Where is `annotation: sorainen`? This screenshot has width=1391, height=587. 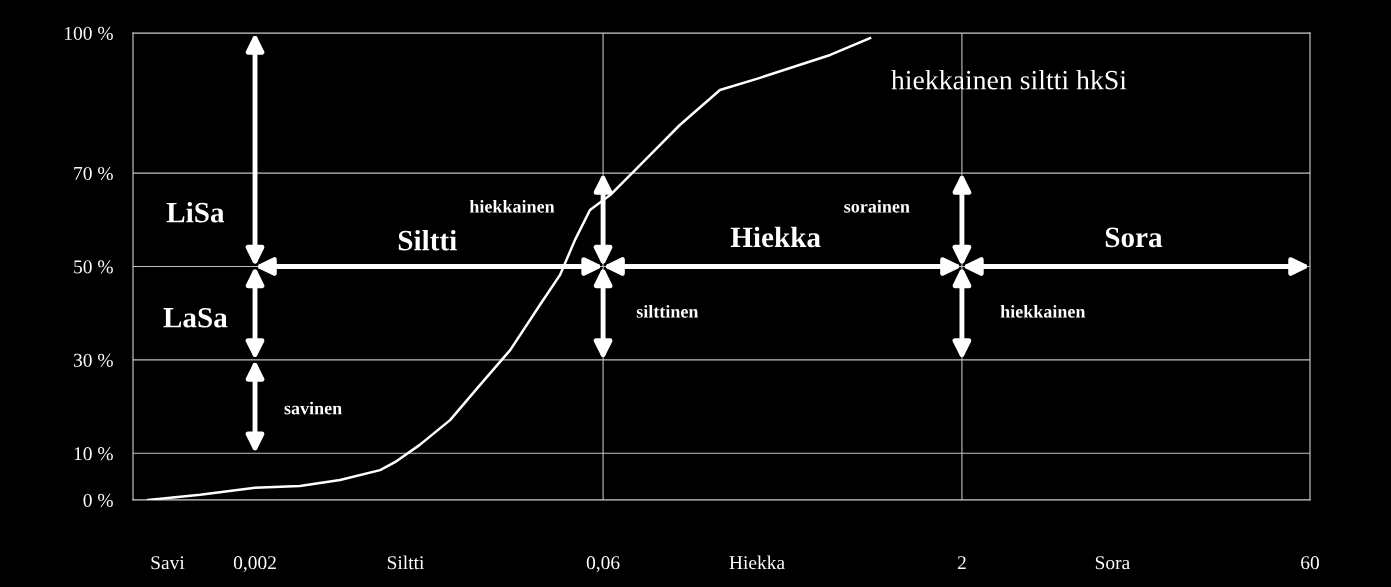
annotation: sorainen is located at coordinates (877, 206).